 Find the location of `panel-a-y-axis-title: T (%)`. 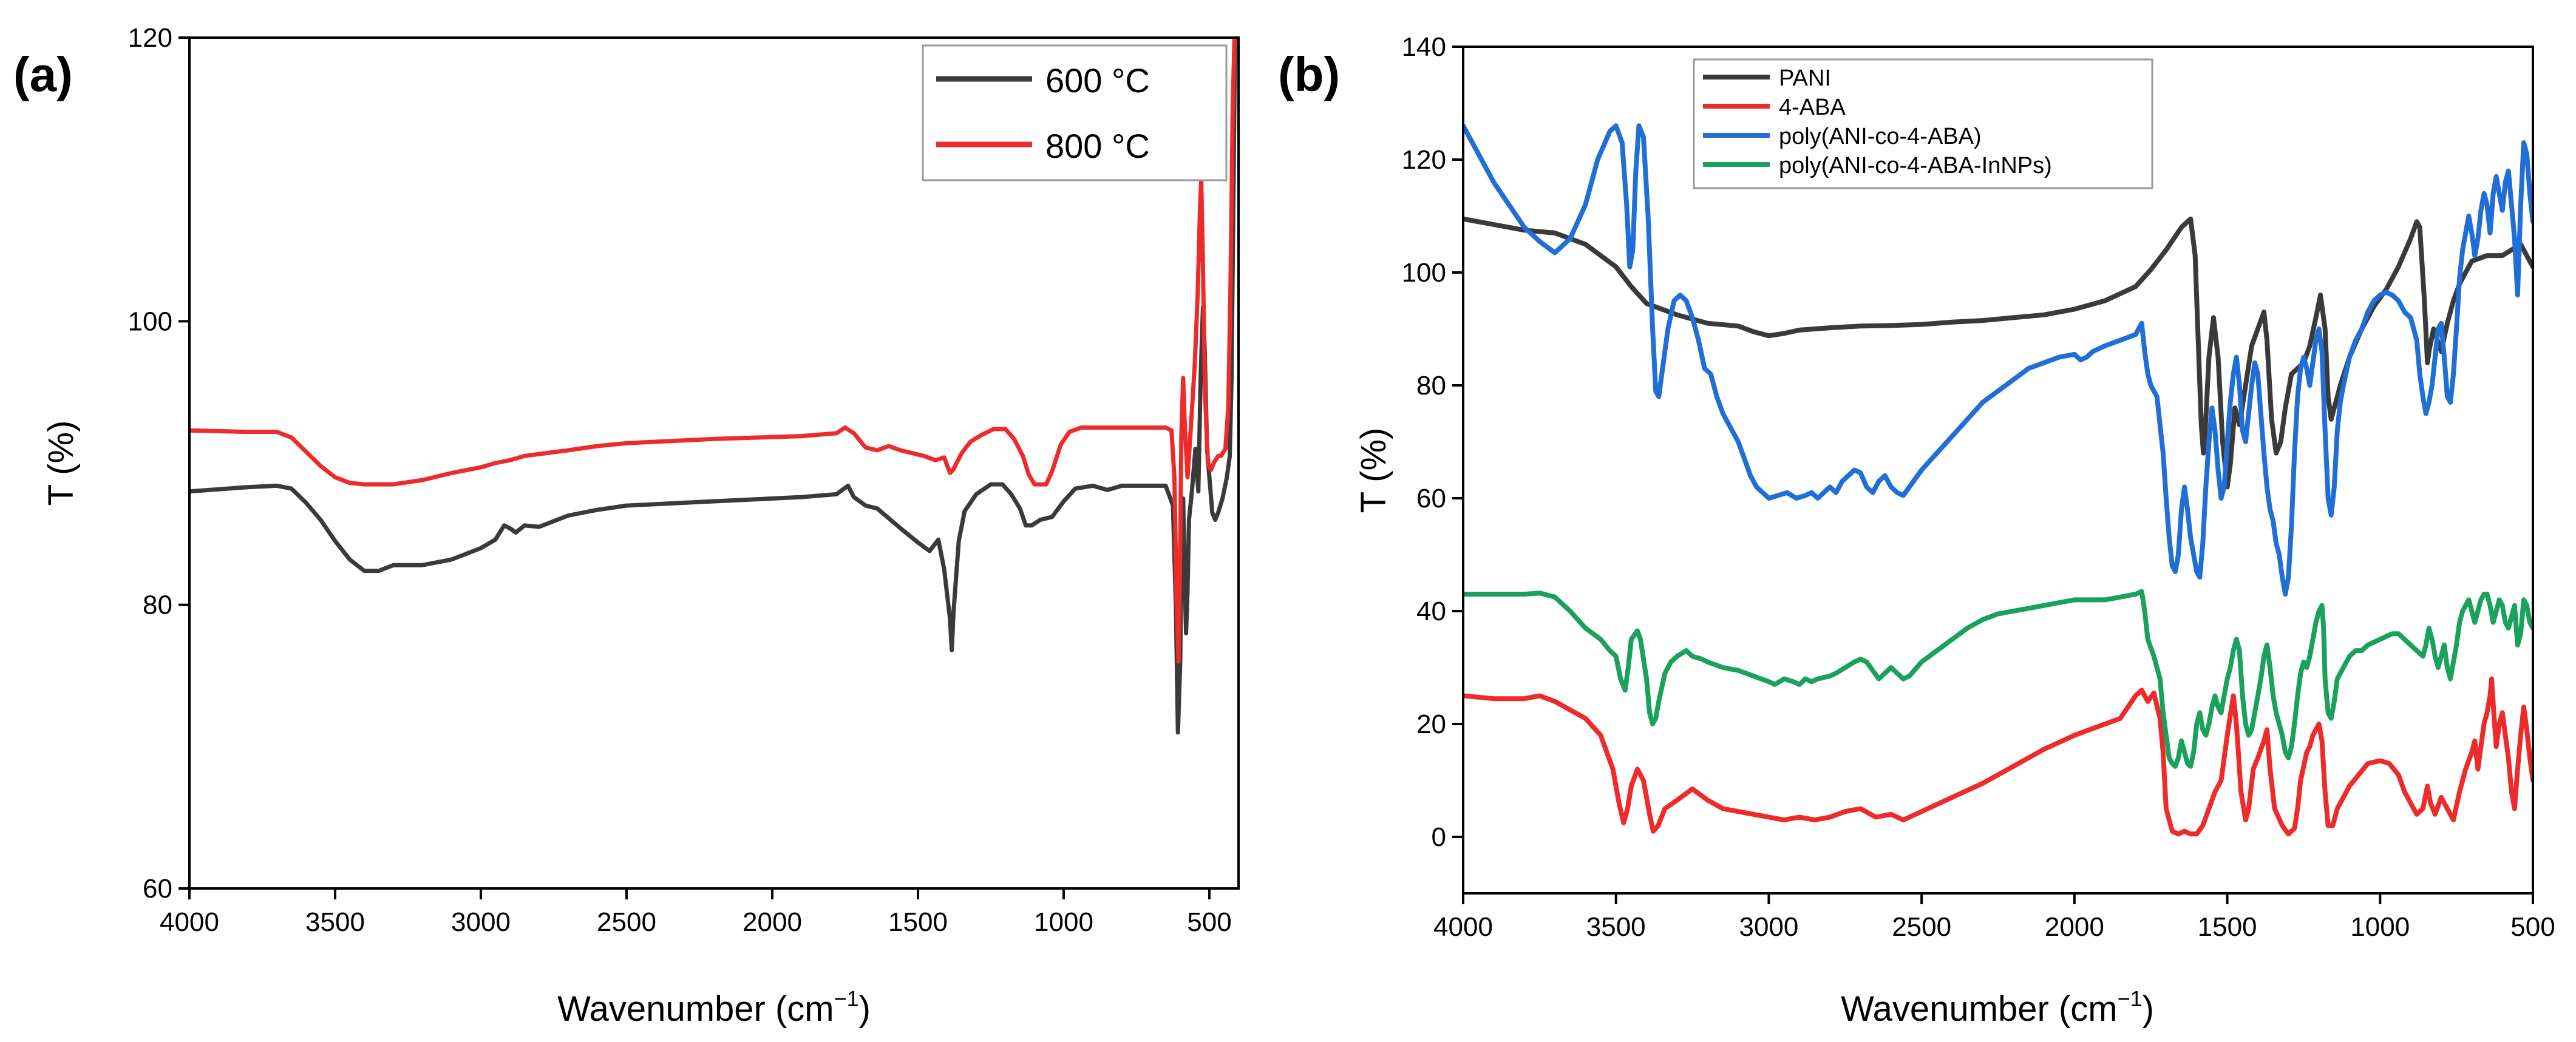

panel-a-y-axis-title: T (%) is located at coordinates (61, 463).